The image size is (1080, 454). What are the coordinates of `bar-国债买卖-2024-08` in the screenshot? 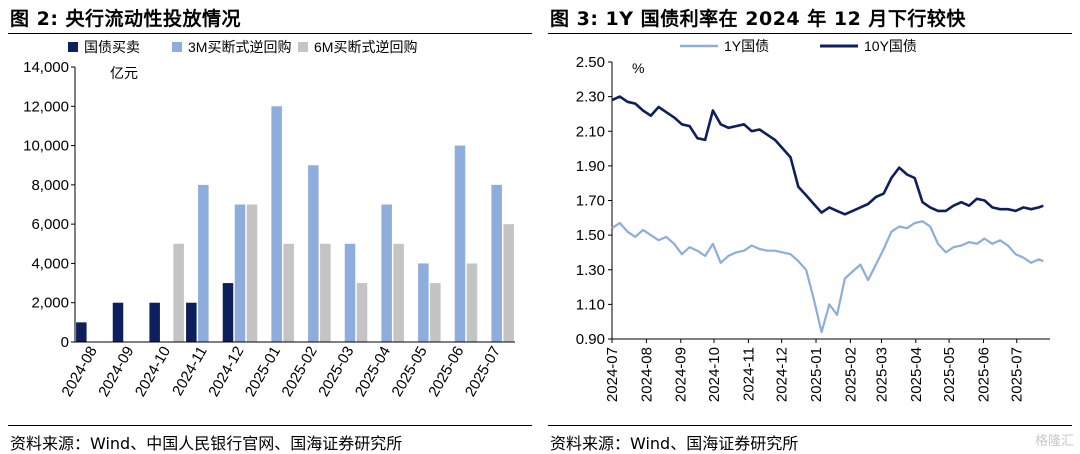 It's located at (81, 332).